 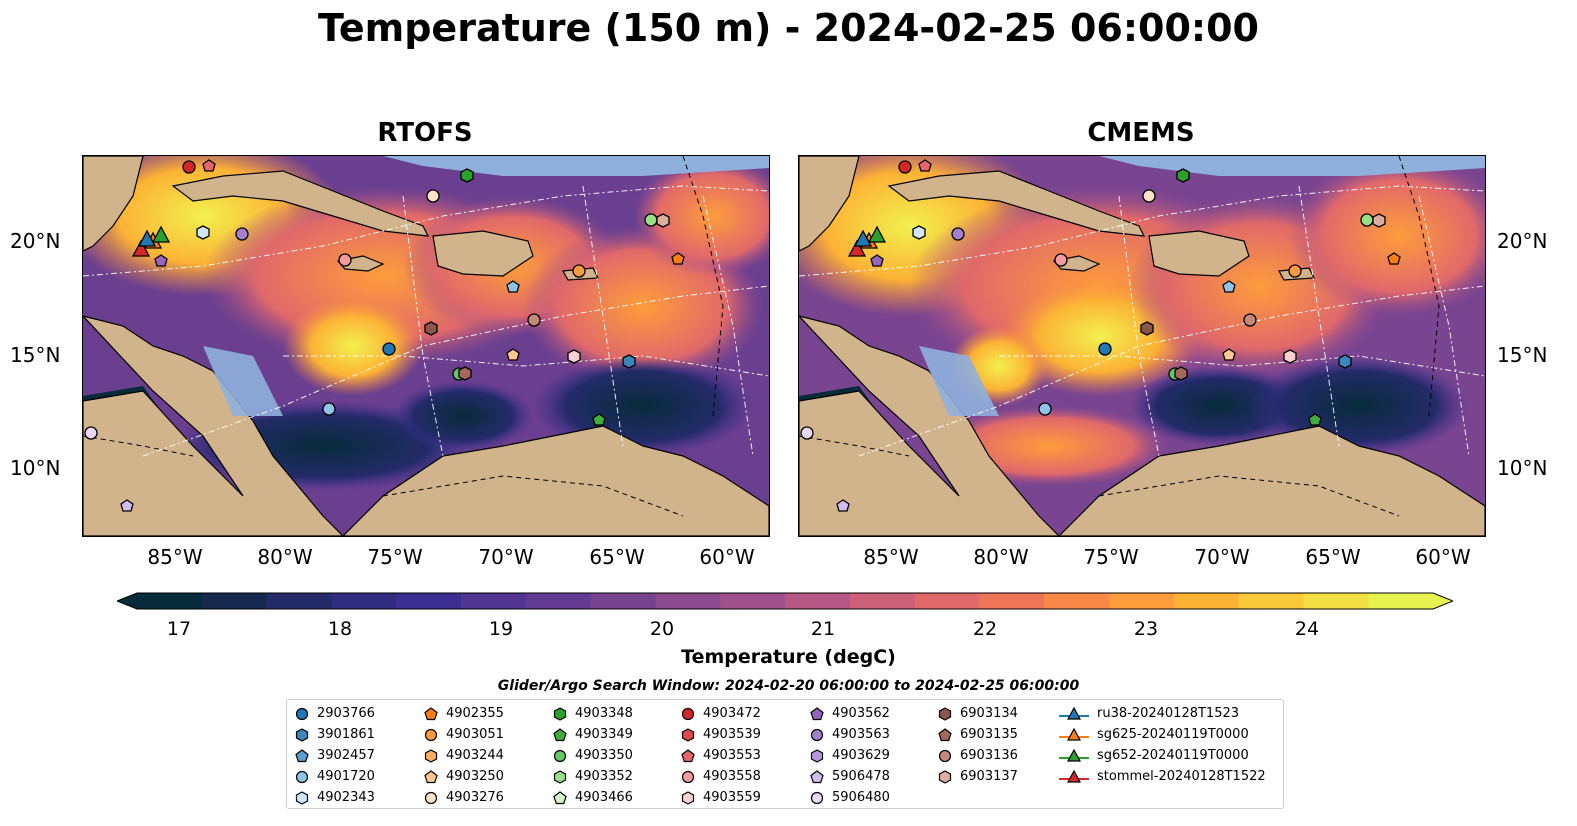 What do you see at coordinates (475, 755) in the screenshot?
I see `legend-label: 4903244` at bounding box center [475, 755].